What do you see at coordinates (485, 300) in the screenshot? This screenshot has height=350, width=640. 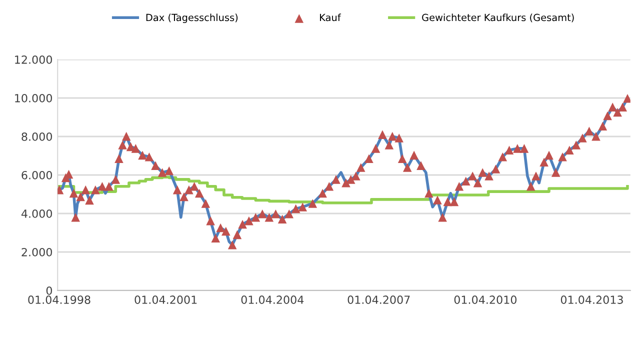 I see `x-tick-label: 01.04.2010` at bounding box center [485, 300].